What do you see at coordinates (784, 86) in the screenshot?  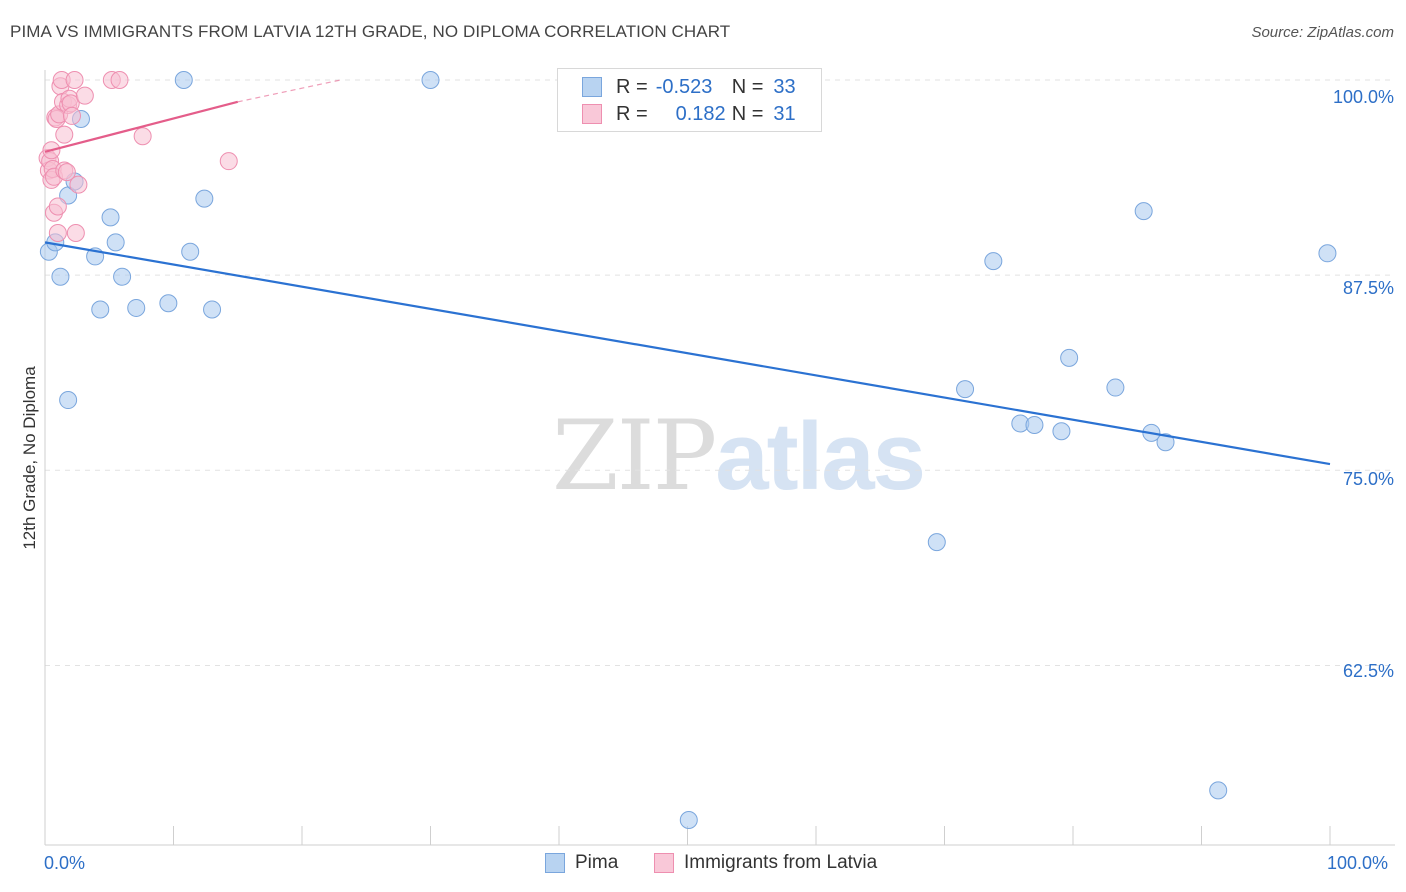 I see `legend-n-value: 33` at bounding box center [784, 86].